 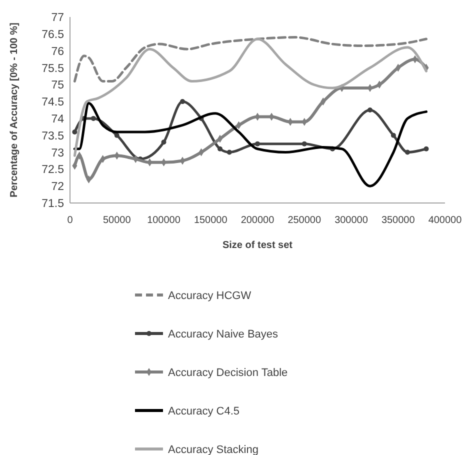 What do you see at coordinates (57, 52) in the screenshot?
I see `y-tick-label: 76` at bounding box center [57, 52].